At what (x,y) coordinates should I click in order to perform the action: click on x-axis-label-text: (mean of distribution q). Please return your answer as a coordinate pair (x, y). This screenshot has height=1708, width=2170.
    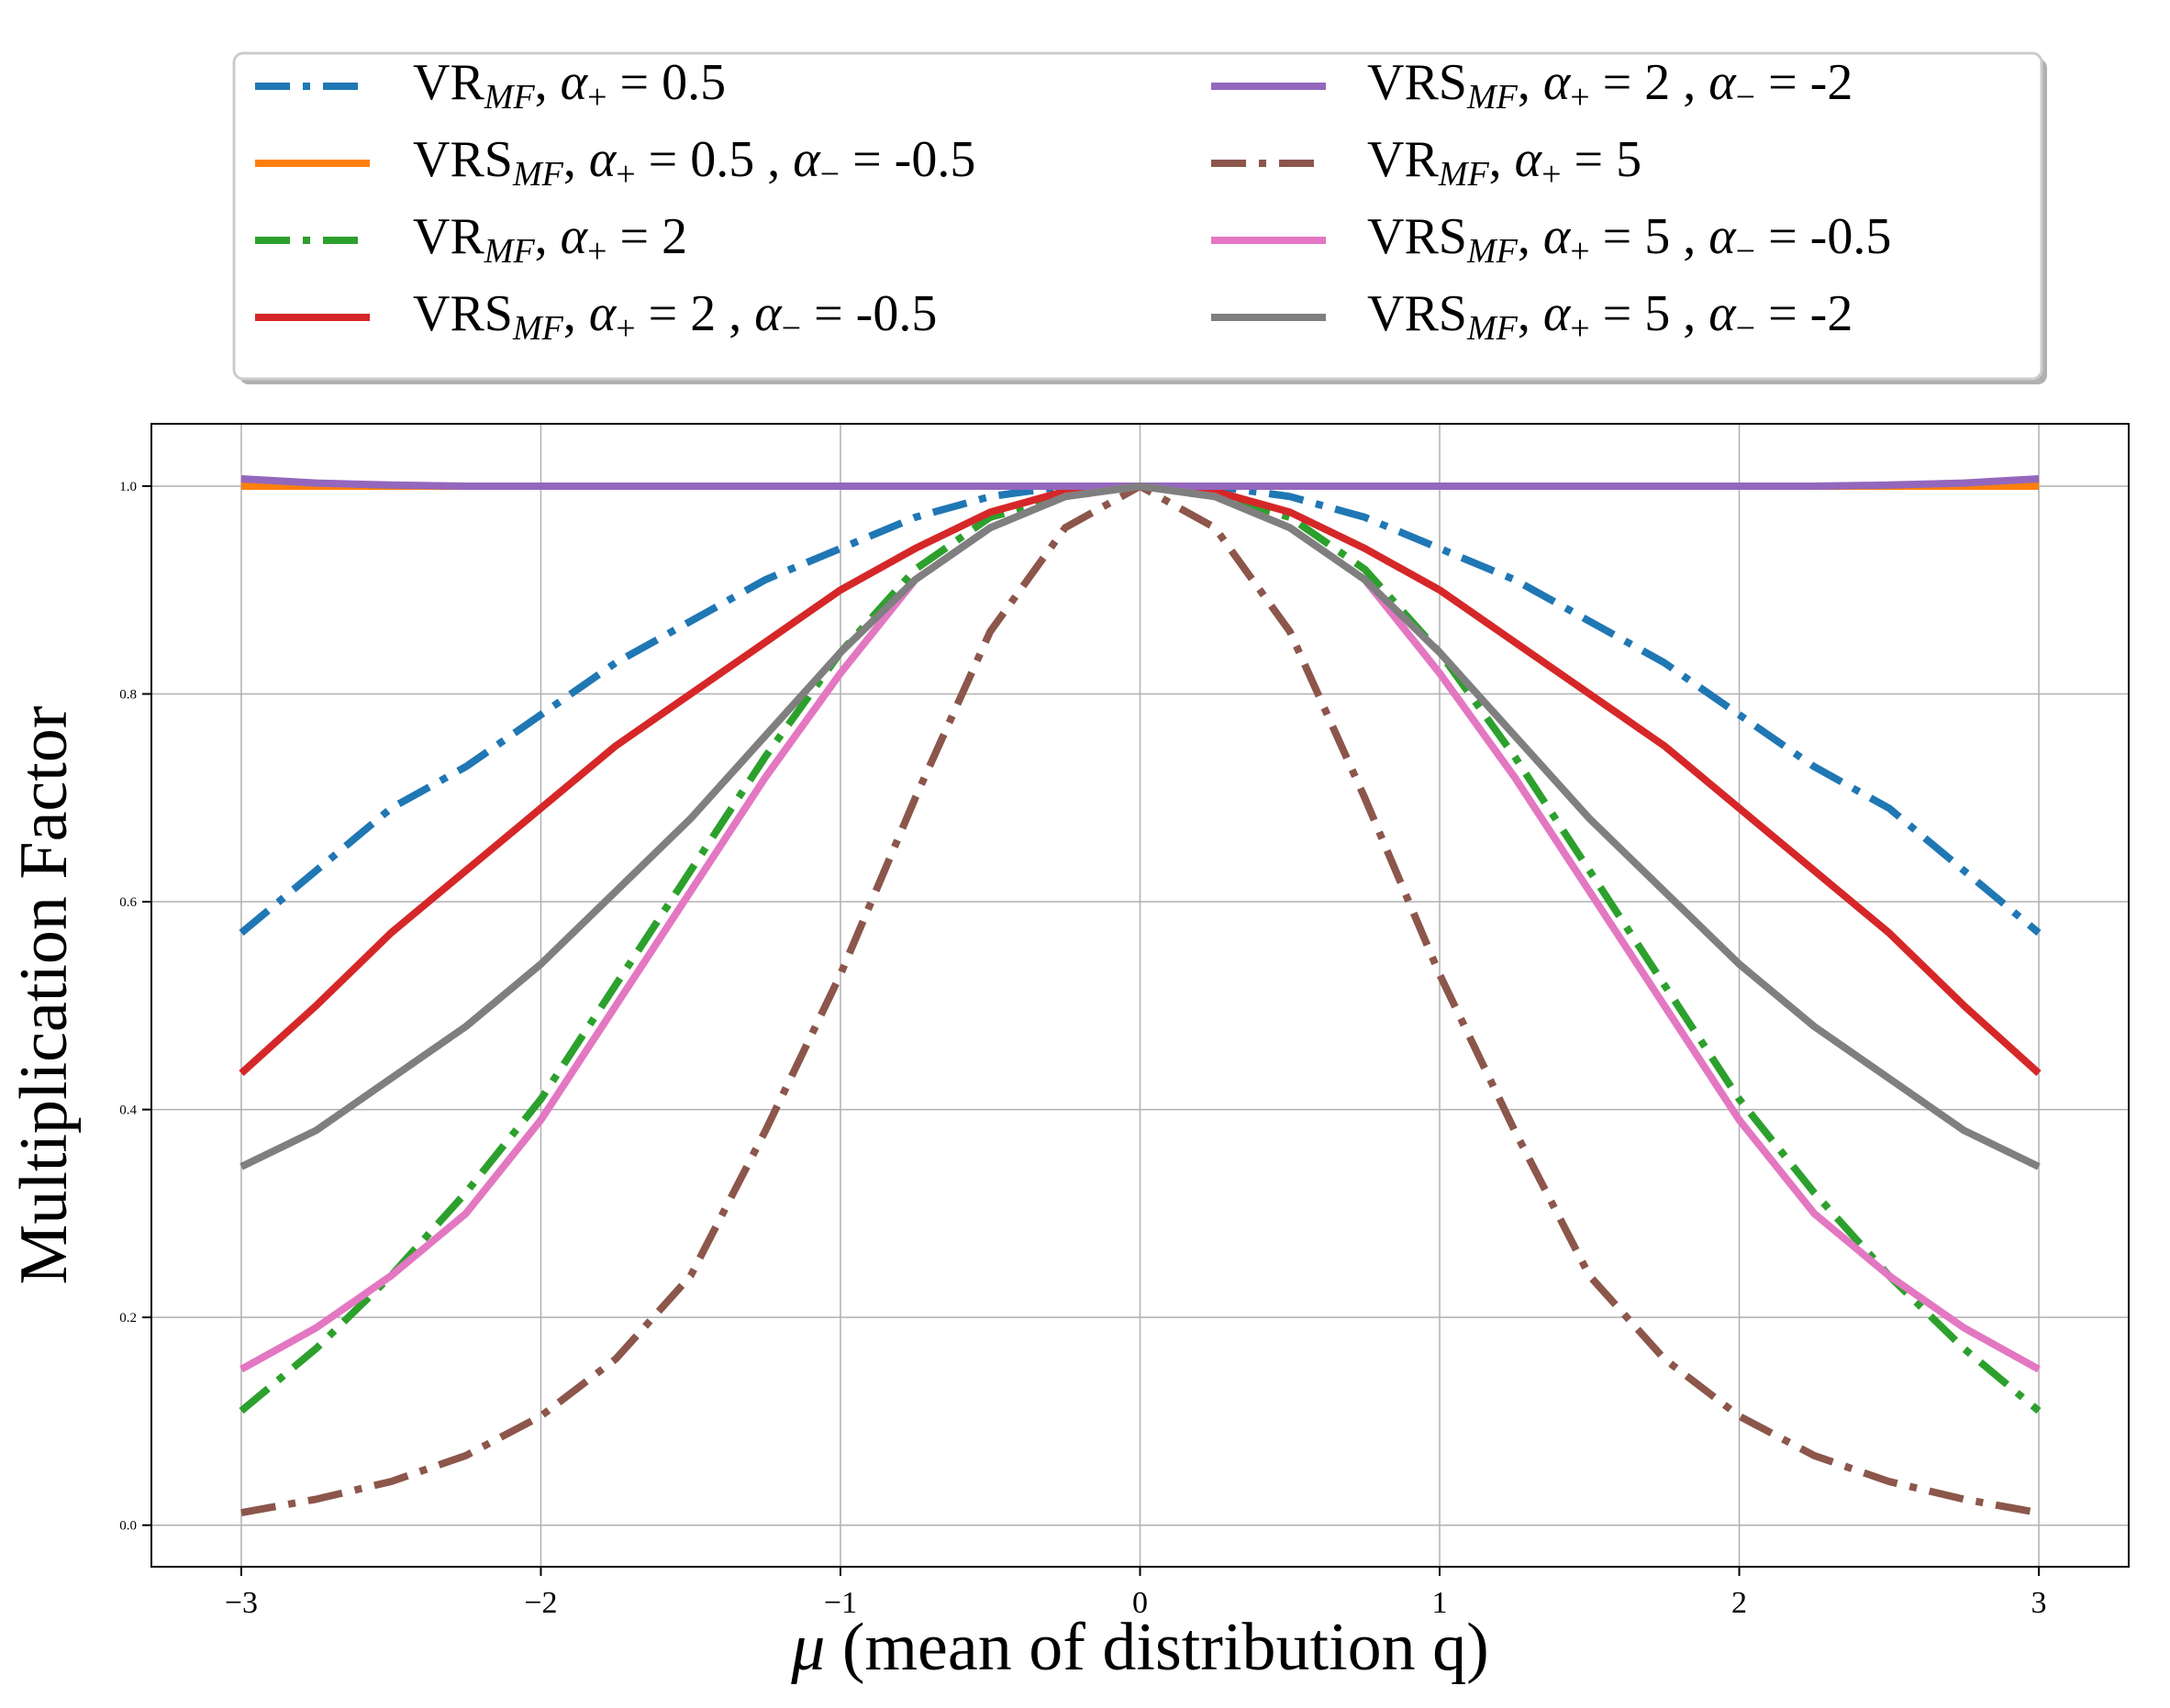
    Looking at the image, I should click on (1156, 1647).